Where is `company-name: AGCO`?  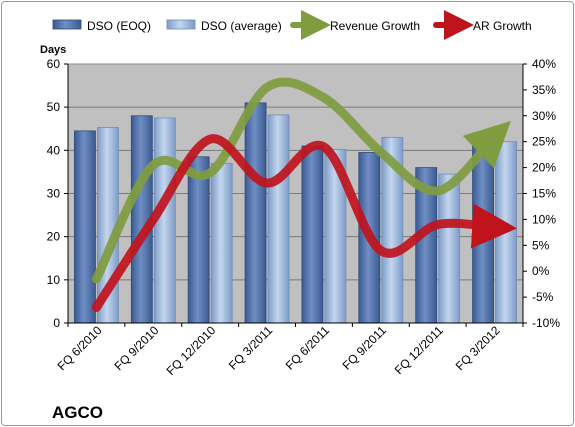
company-name: AGCO is located at coordinates (77, 412).